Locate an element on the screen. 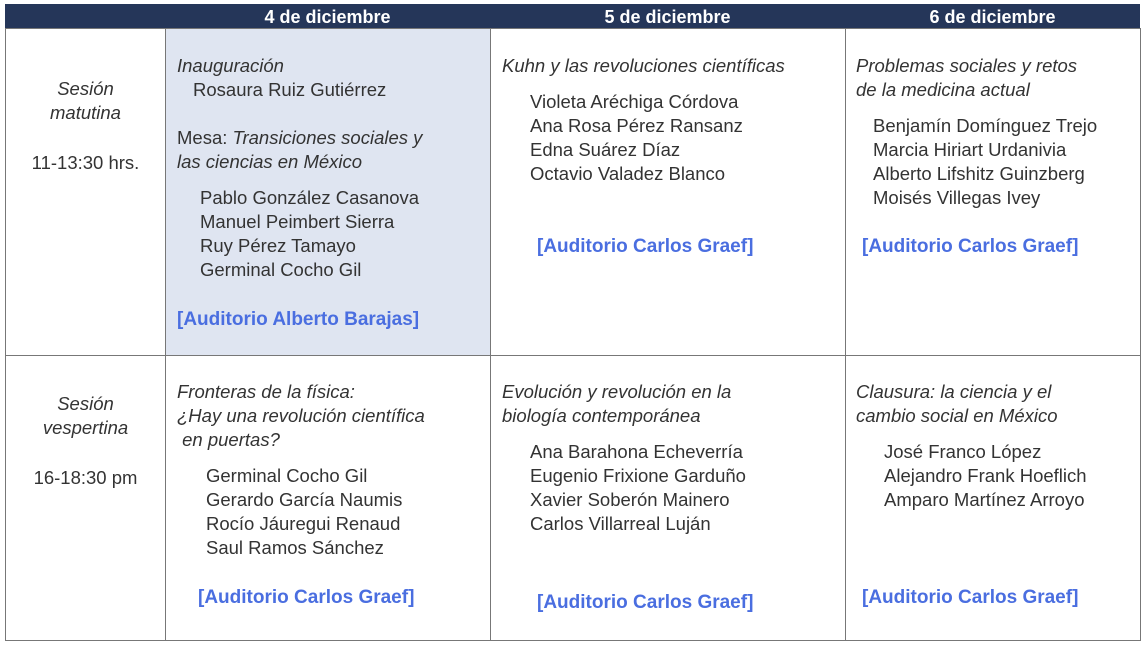  speaker: Amparo Martínez Arroyo is located at coordinates (984, 499).